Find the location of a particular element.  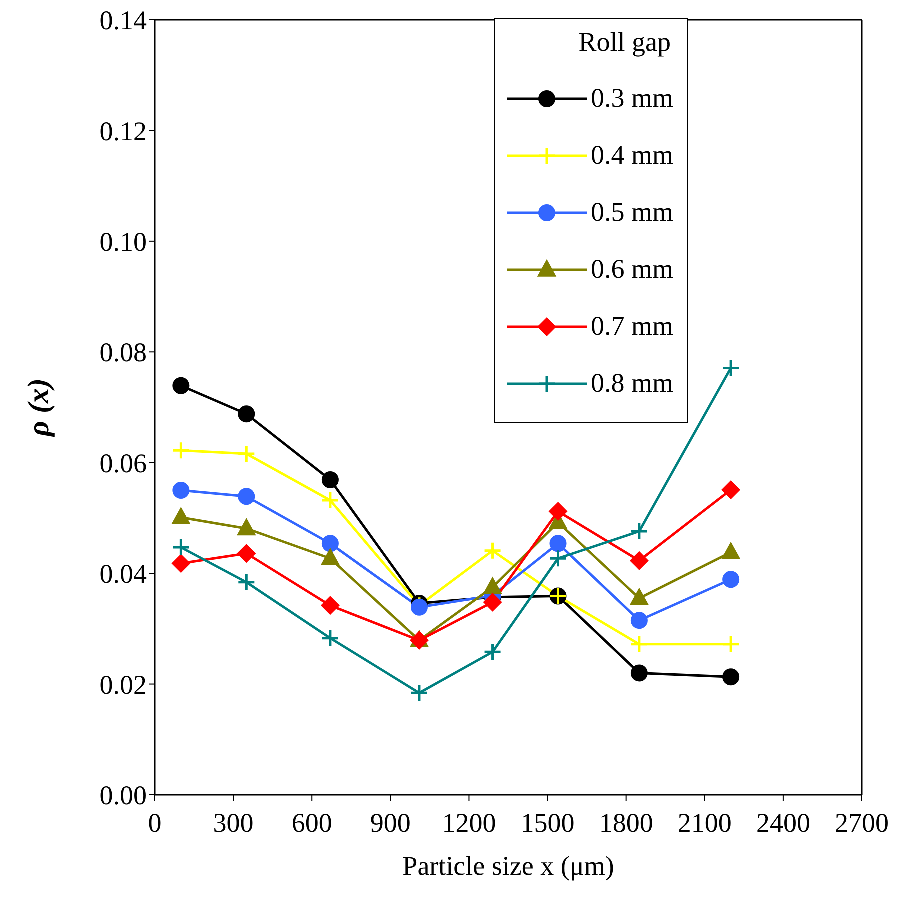

y-tick-label: 0.00 is located at coordinates (123, 795).